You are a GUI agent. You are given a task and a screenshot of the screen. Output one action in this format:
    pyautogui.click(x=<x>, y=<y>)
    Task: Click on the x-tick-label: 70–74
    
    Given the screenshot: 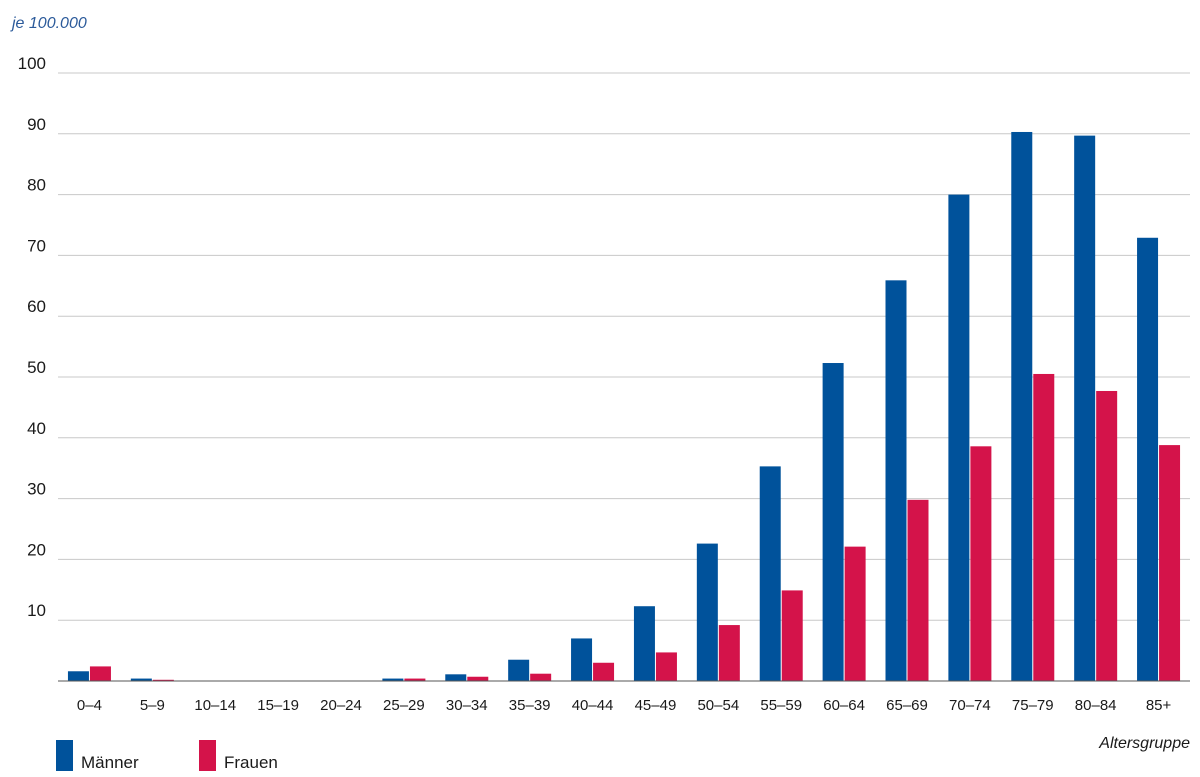 What is the action you would take?
    pyautogui.click(x=970, y=705)
    